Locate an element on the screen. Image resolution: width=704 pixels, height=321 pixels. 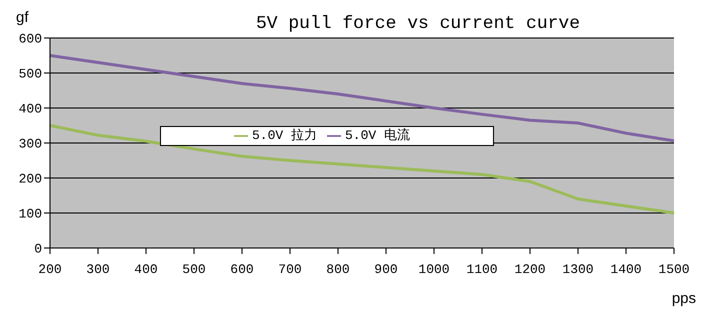
x-tick-label: 300 is located at coordinates (98, 270).